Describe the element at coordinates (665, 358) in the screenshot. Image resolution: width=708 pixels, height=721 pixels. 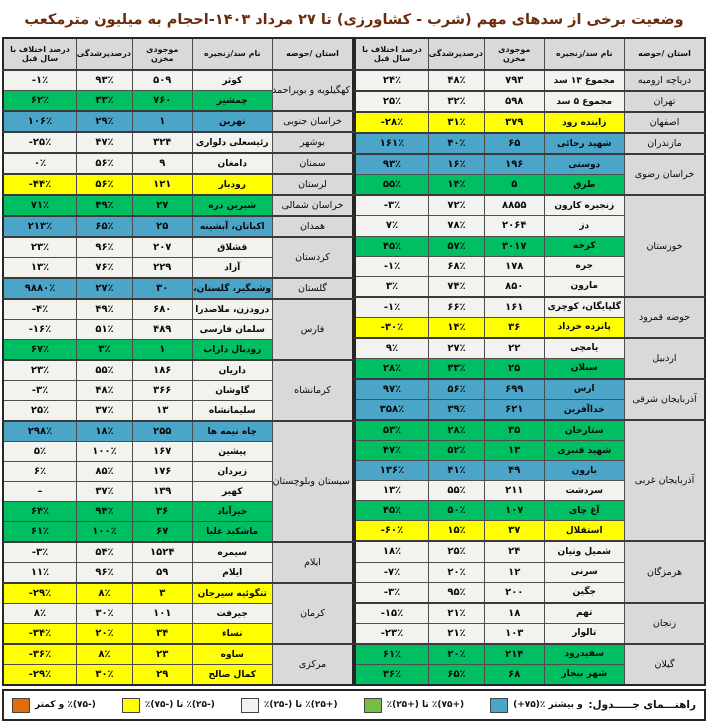
I see `province-cell: اردبیل` at that location.